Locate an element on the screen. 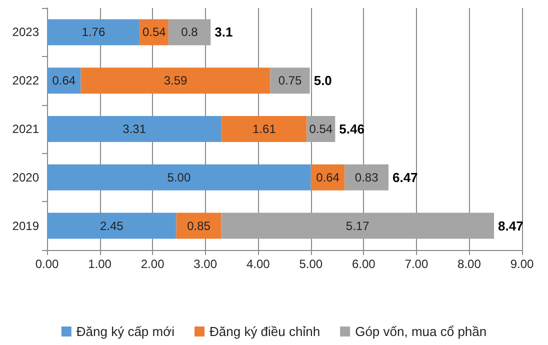 The height and width of the screenshot is (345, 548). total-label: 8.47 is located at coordinates (511, 226).